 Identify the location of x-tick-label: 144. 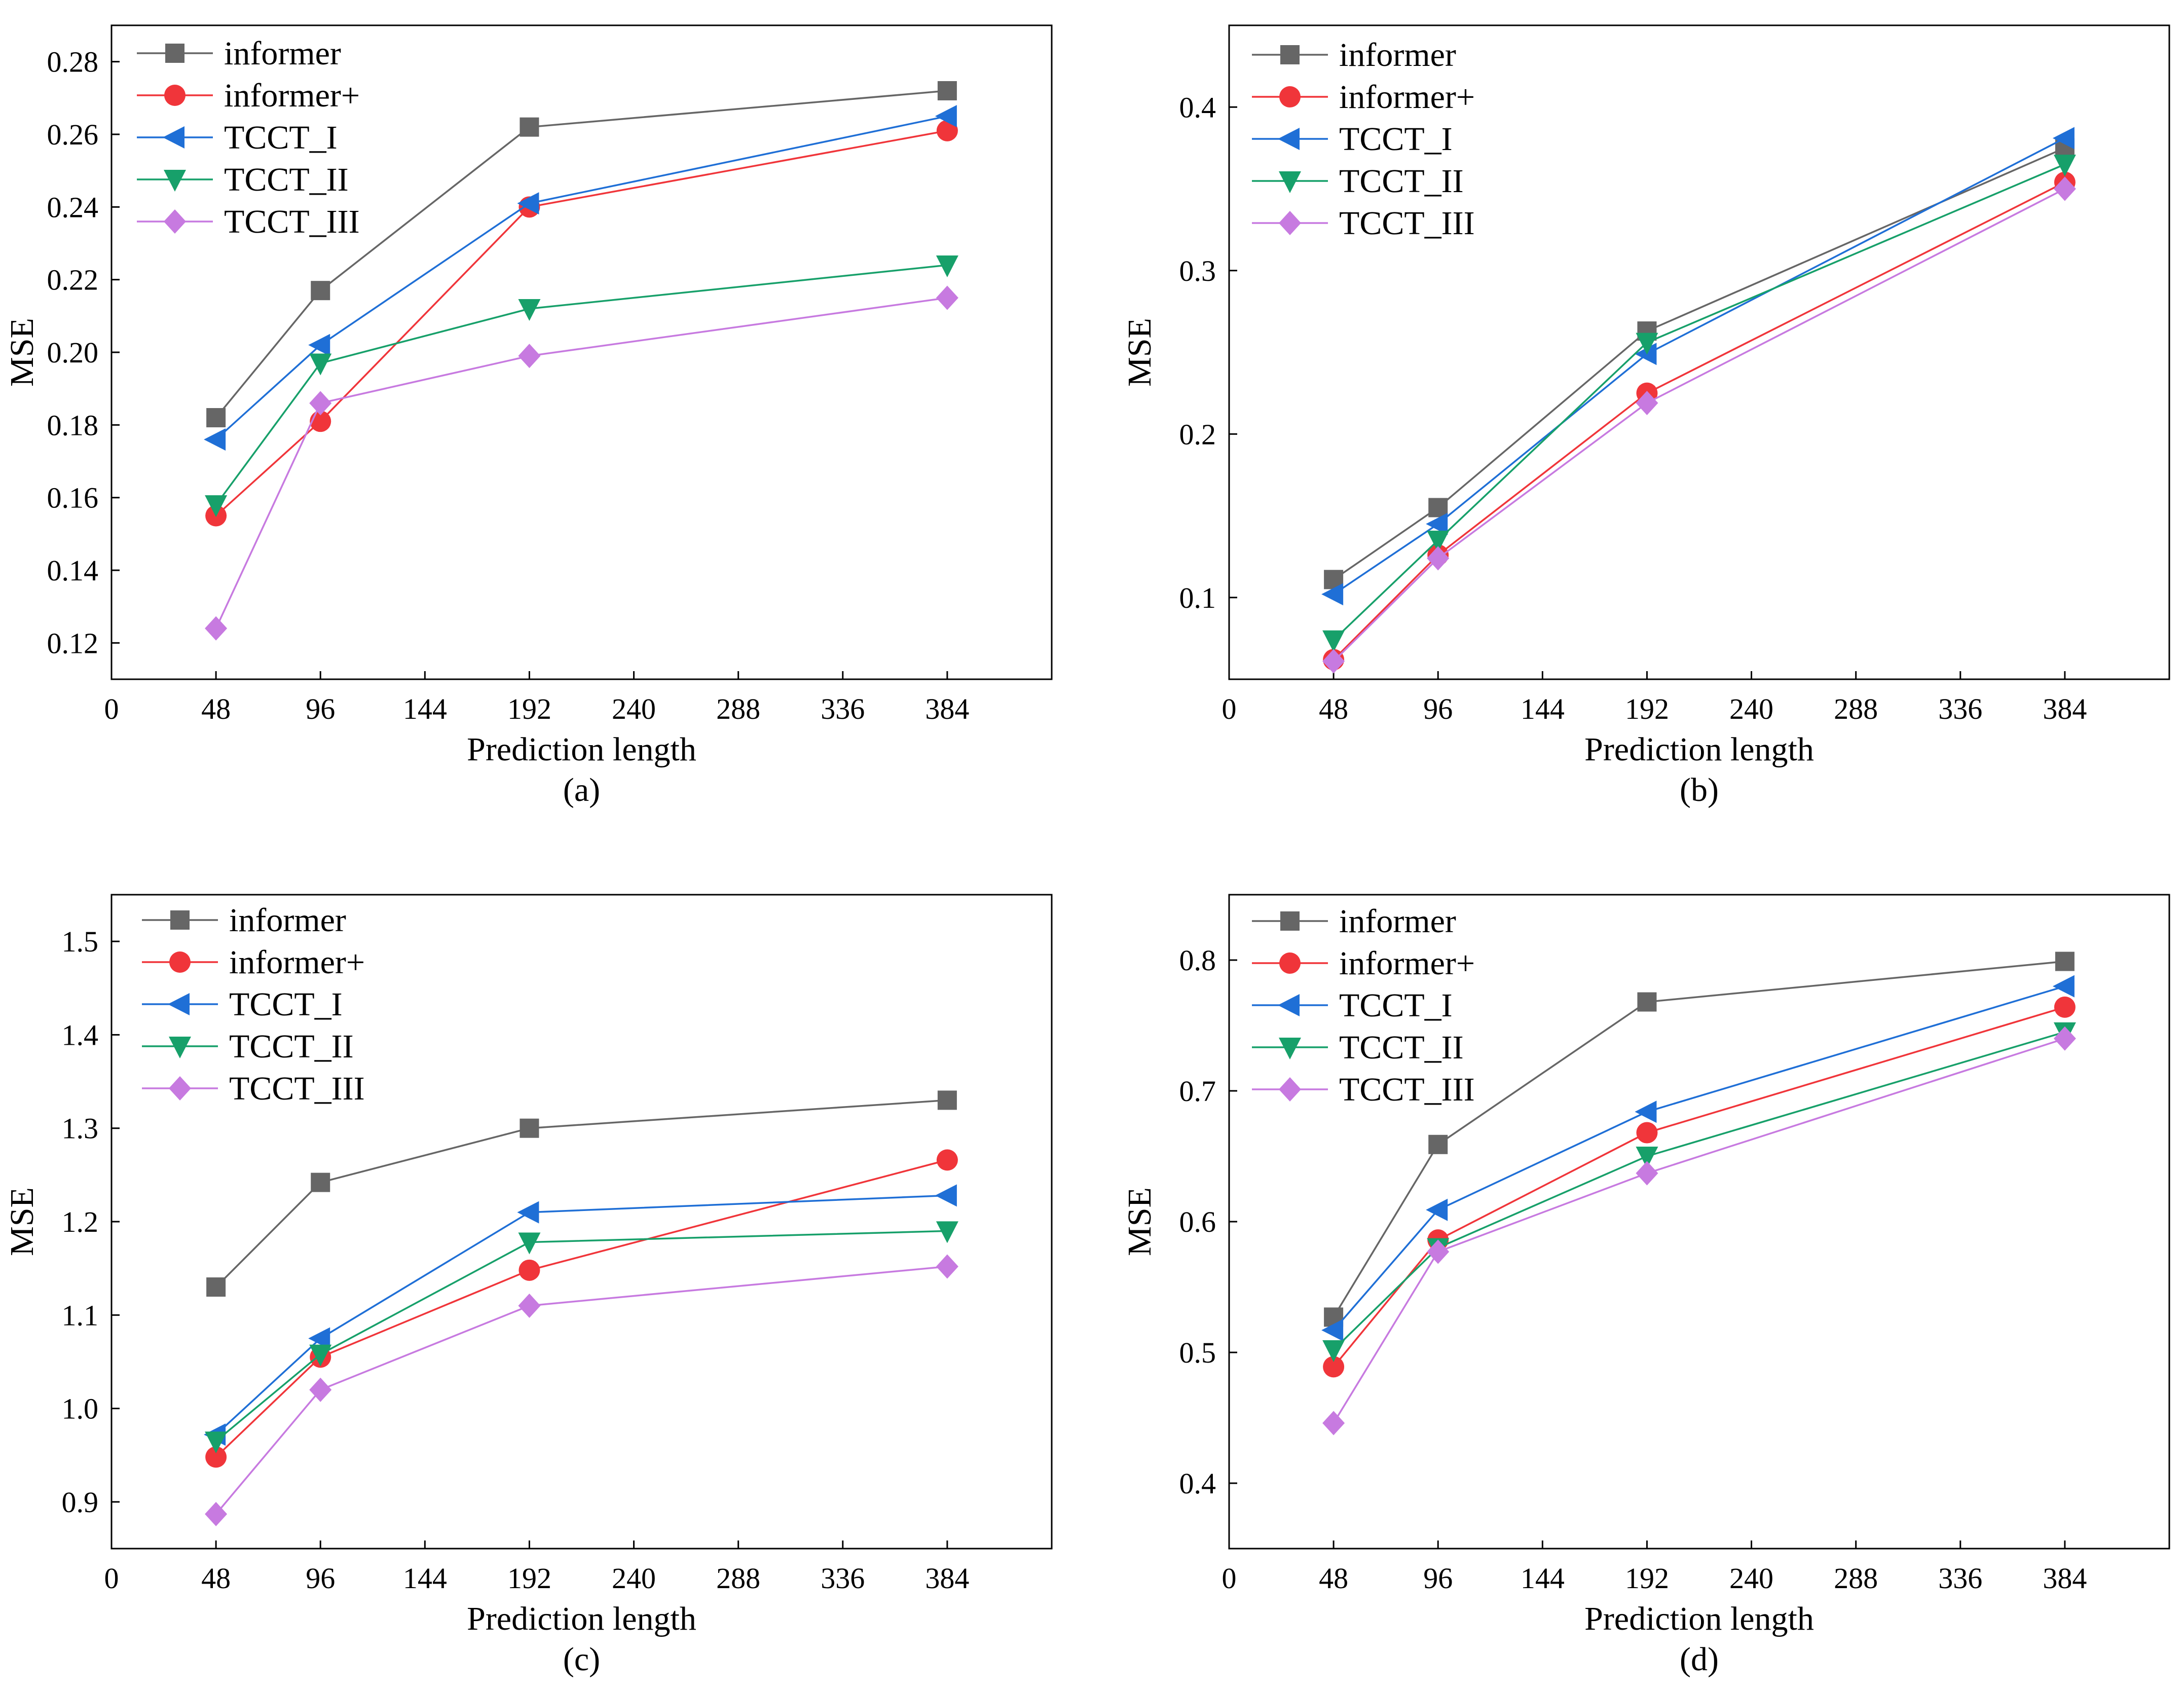
(425, 708).